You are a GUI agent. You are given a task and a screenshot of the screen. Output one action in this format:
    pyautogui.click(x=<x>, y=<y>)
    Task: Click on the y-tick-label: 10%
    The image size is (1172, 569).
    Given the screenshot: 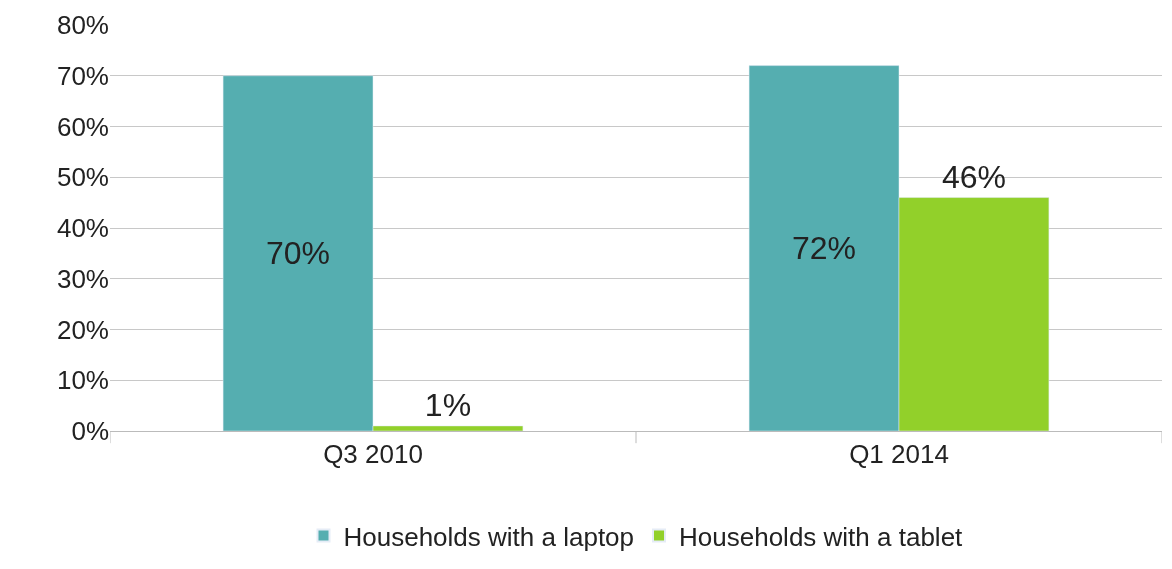 What is the action you would take?
    pyautogui.click(x=82, y=380)
    